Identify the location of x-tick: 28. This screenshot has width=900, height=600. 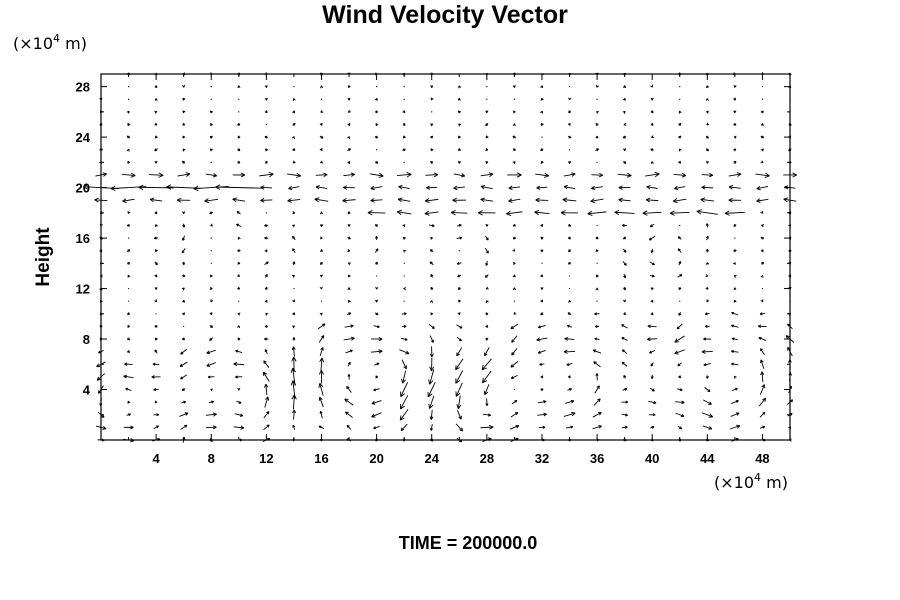
(487, 270).